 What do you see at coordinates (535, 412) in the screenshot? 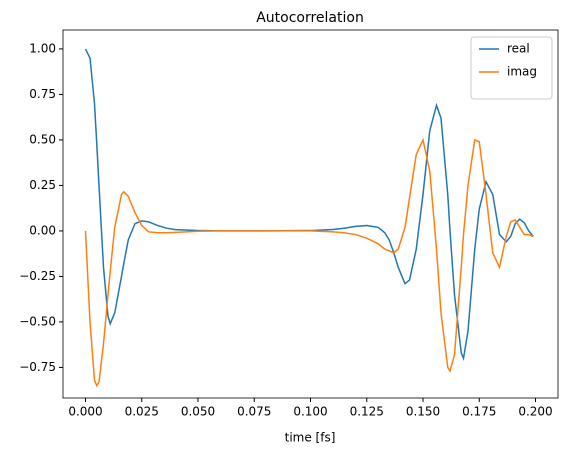
I see `x-tick-label: 0.200` at bounding box center [535, 412].